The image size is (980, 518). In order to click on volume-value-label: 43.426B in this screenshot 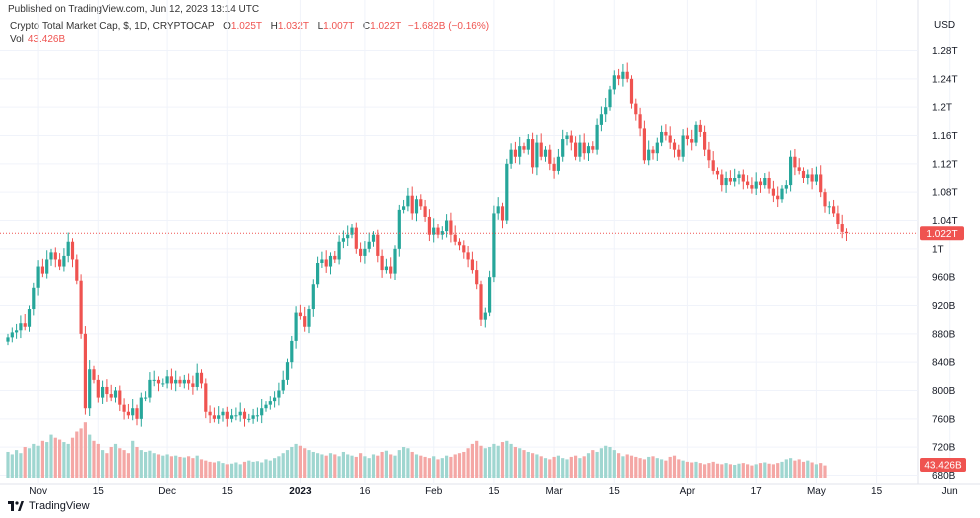, I will do `click(943, 466)`.